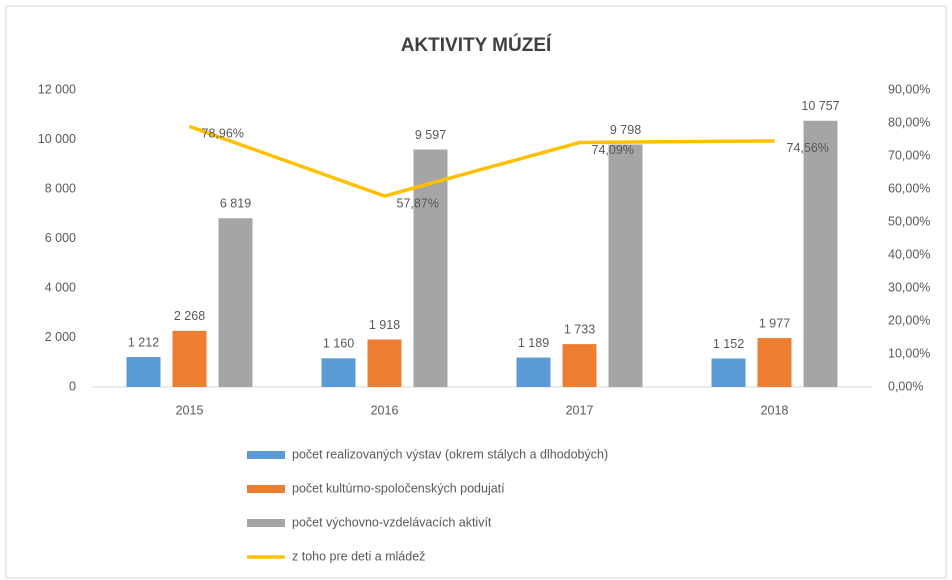 Image resolution: width=952 pixels, height=580 pixels. Describe the element at coordinates (385, 410) in the screenshot. I see `x-tick-label: 2016` at that location.